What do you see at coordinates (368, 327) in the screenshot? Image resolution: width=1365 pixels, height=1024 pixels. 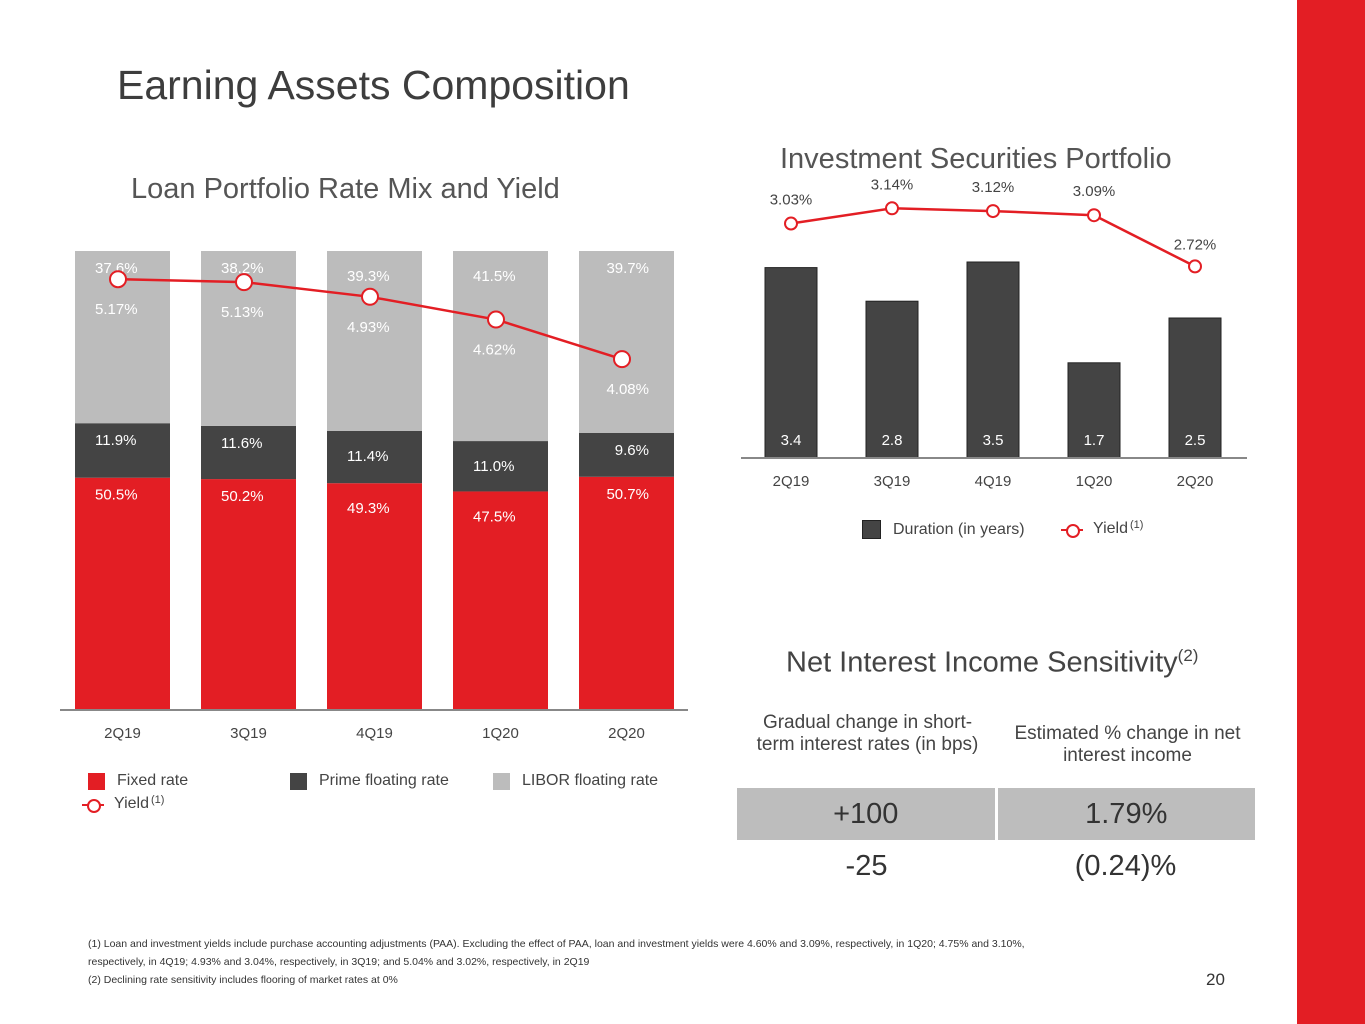 I see `yield-data-label: 4.93%` at bounding box center [368, 327].